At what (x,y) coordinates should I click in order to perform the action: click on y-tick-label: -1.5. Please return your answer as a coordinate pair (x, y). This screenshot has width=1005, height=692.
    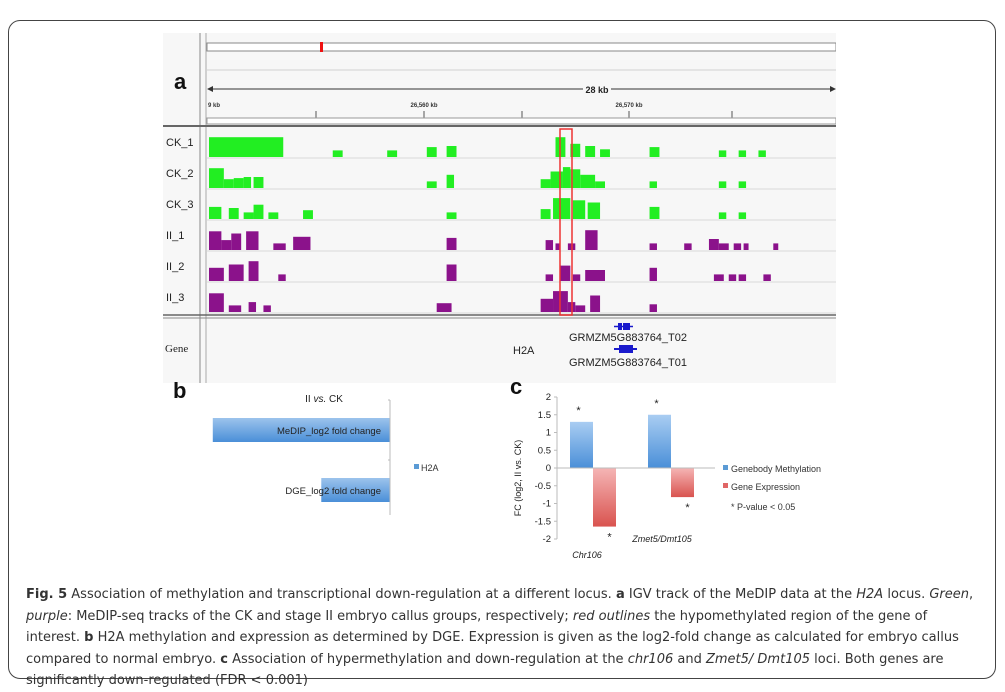
    Looking at the image, I should click on (543, 521).